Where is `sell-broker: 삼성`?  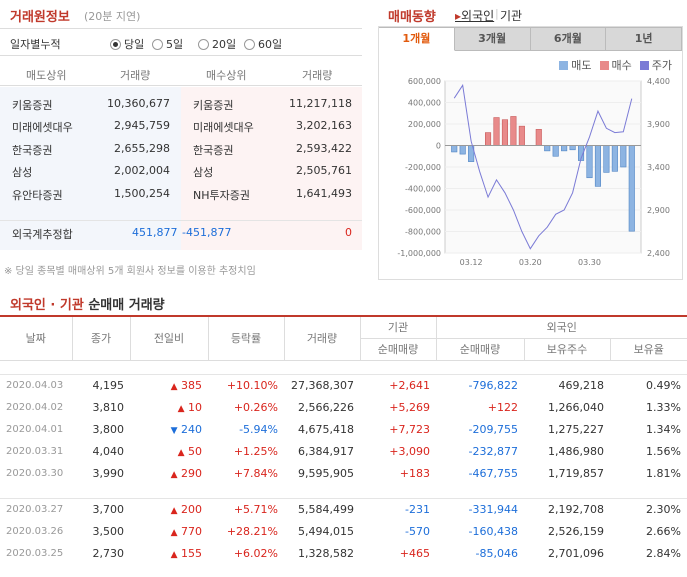 sell-broker: 삼성 is located at coordinates (22, 172).